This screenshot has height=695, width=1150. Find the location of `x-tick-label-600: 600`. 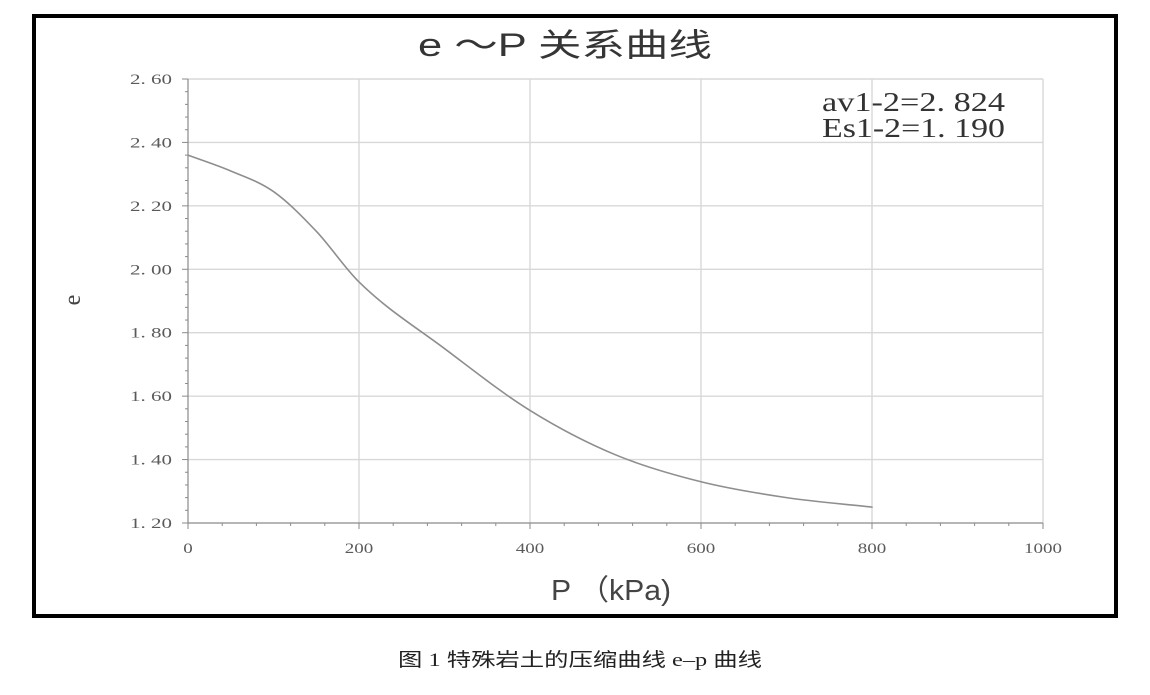

x-tick-label-600: 600 is located at coordinates (701, 549).